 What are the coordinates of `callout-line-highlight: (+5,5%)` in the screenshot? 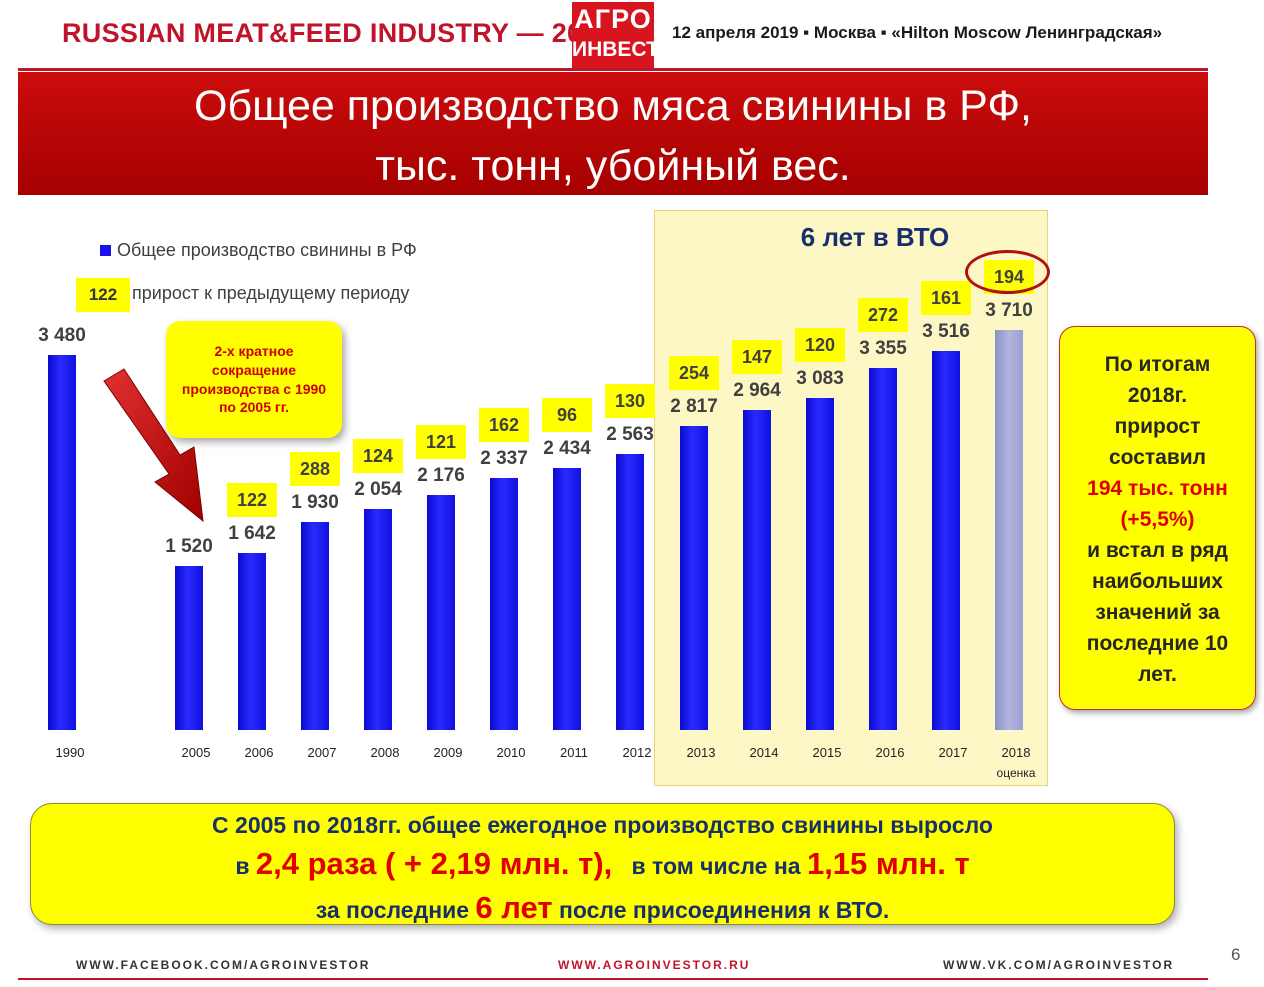 It's located at (1157, 519).